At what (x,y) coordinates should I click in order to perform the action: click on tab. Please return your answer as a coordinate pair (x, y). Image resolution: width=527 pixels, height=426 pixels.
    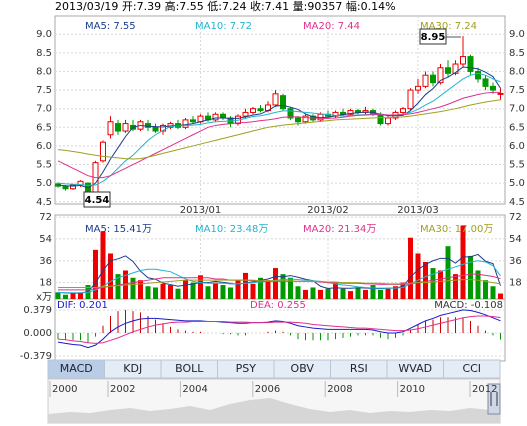
    Looking at the image, I should click on (472, 369).